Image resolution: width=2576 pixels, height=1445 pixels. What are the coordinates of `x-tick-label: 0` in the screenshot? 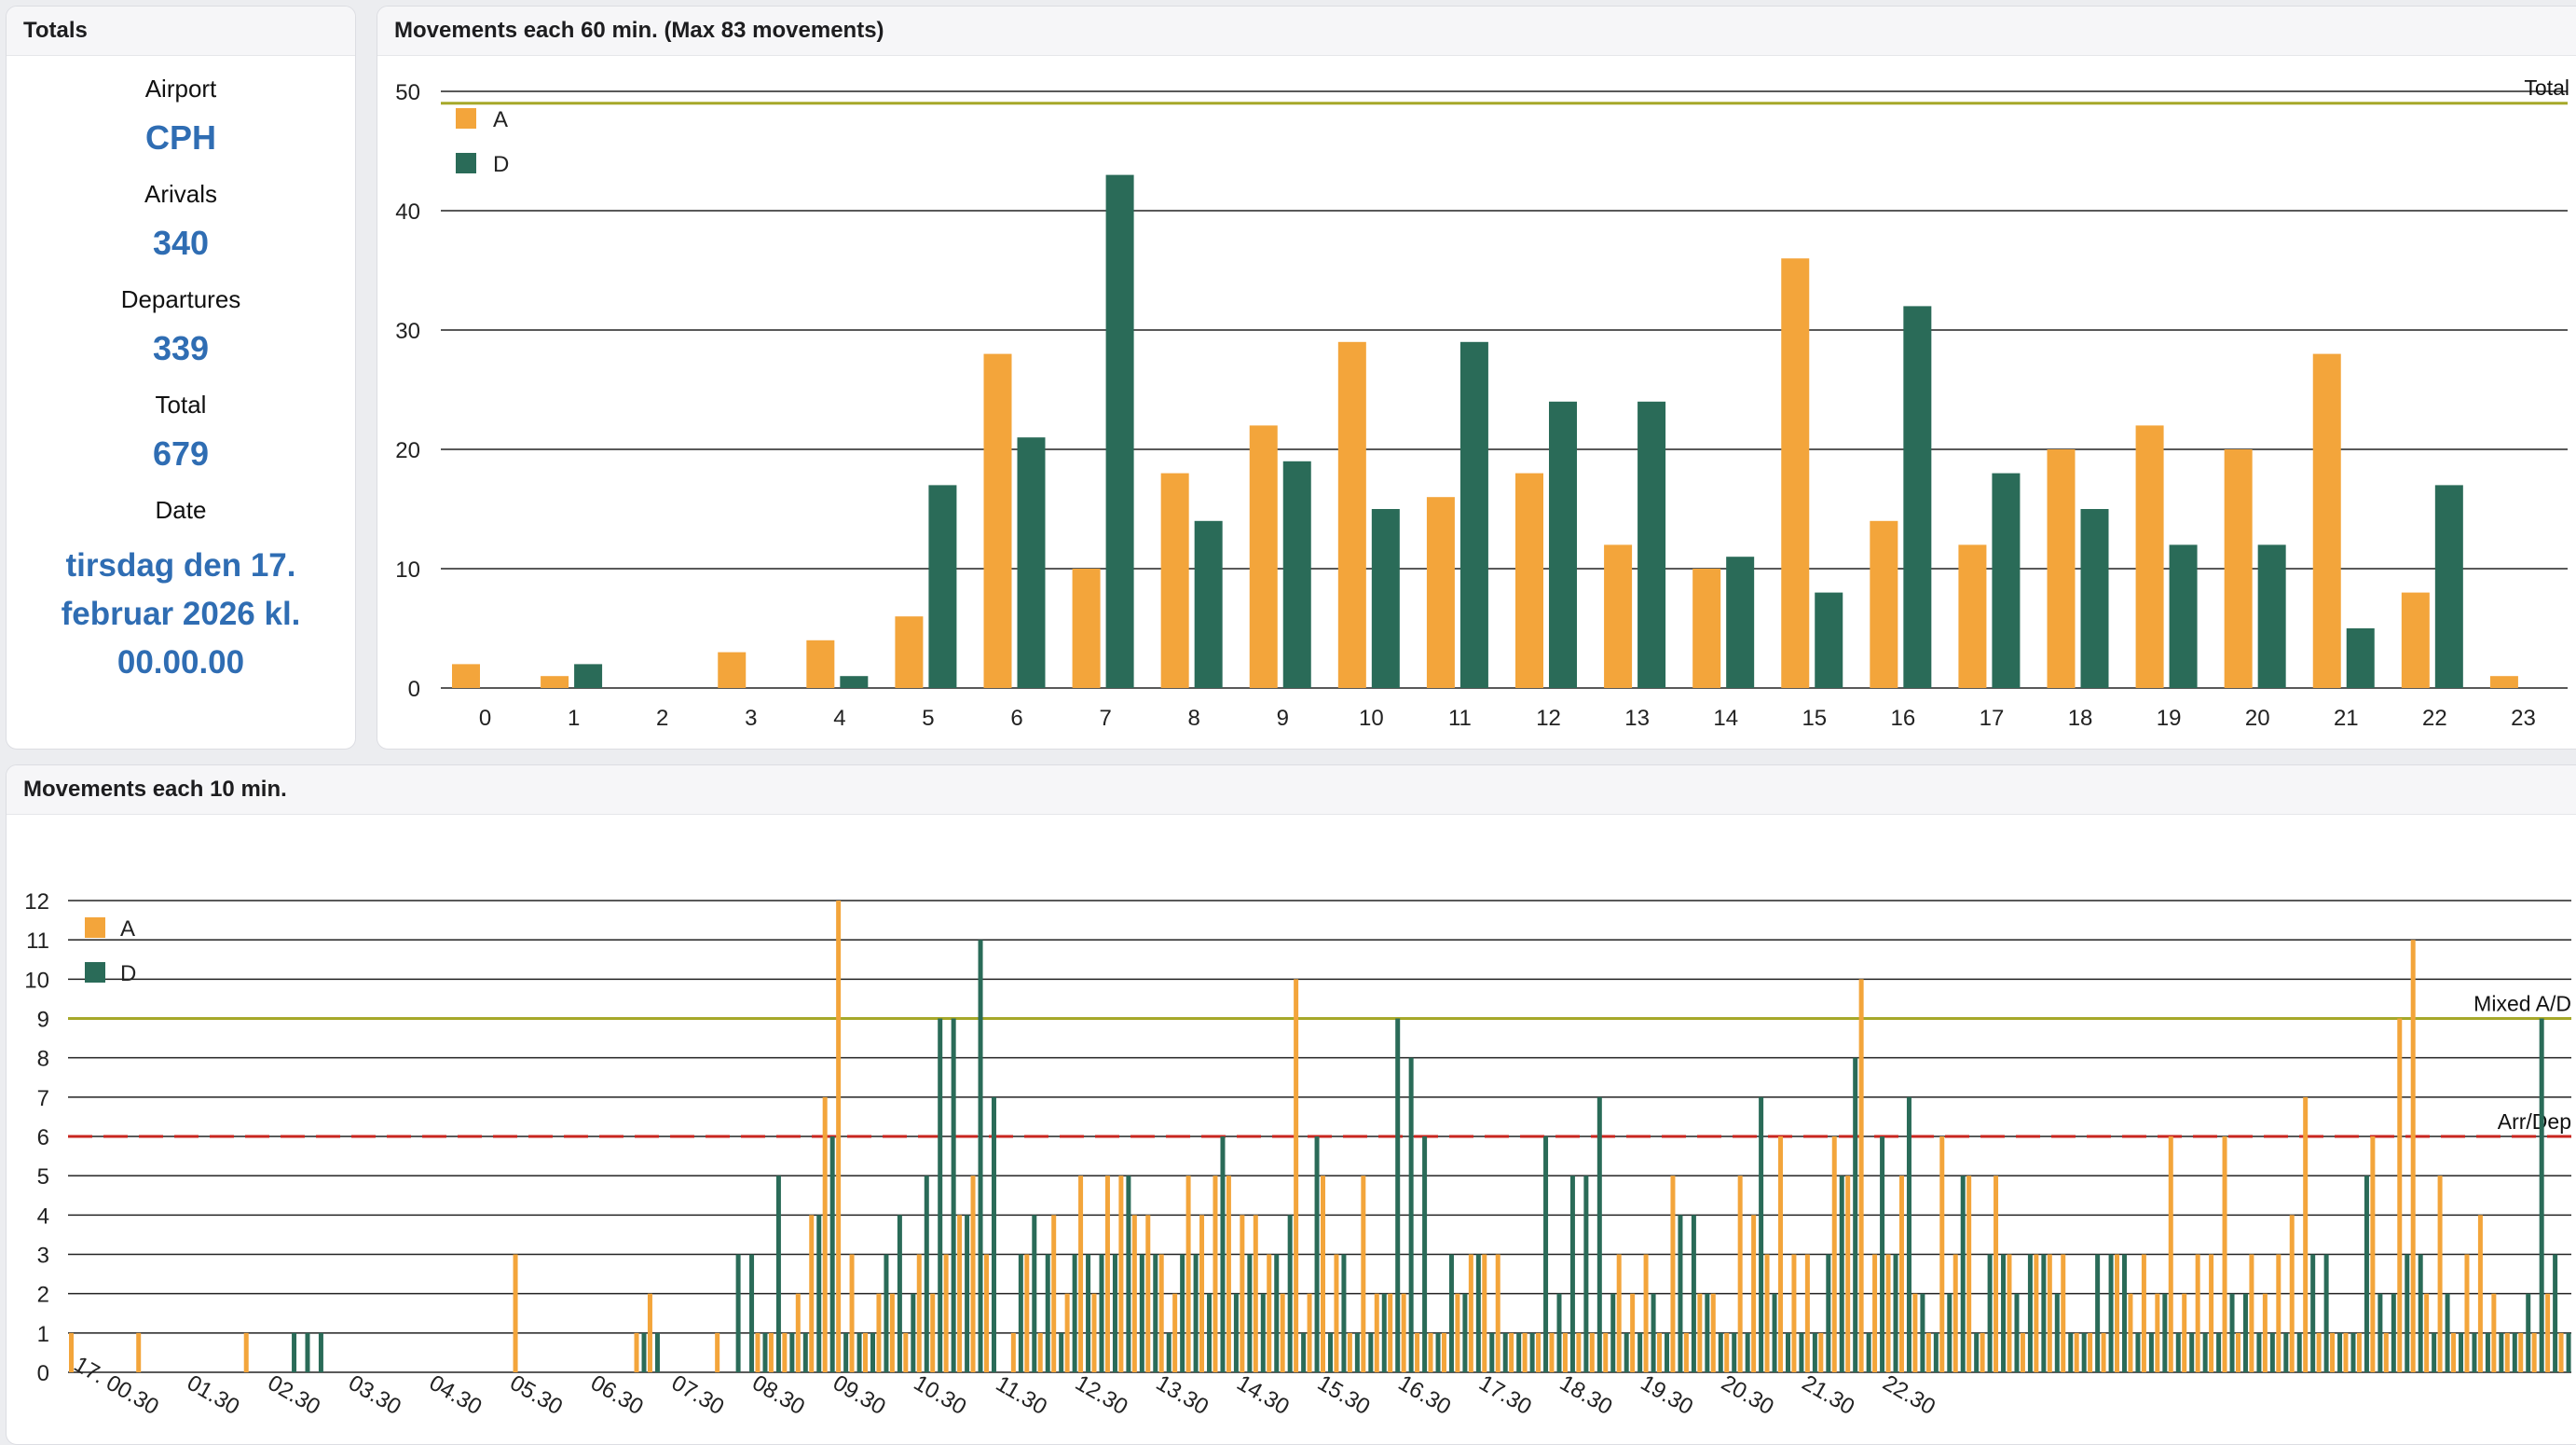 It's located at (485, 718).